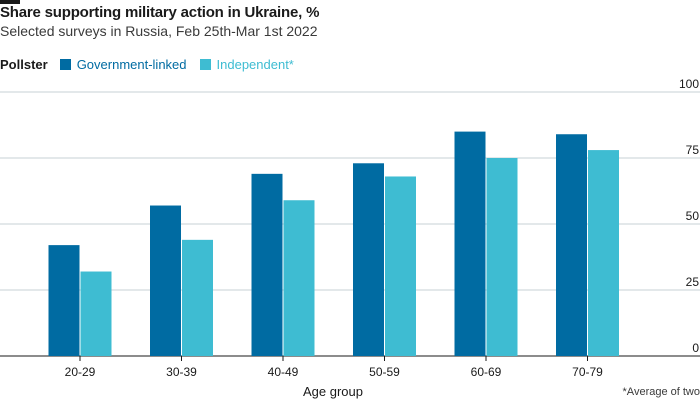 The image size is (700, 407). Describe the element at coordinates (587, 372) in the screenshot. I see `x-tick-label: 70-79` at that location.